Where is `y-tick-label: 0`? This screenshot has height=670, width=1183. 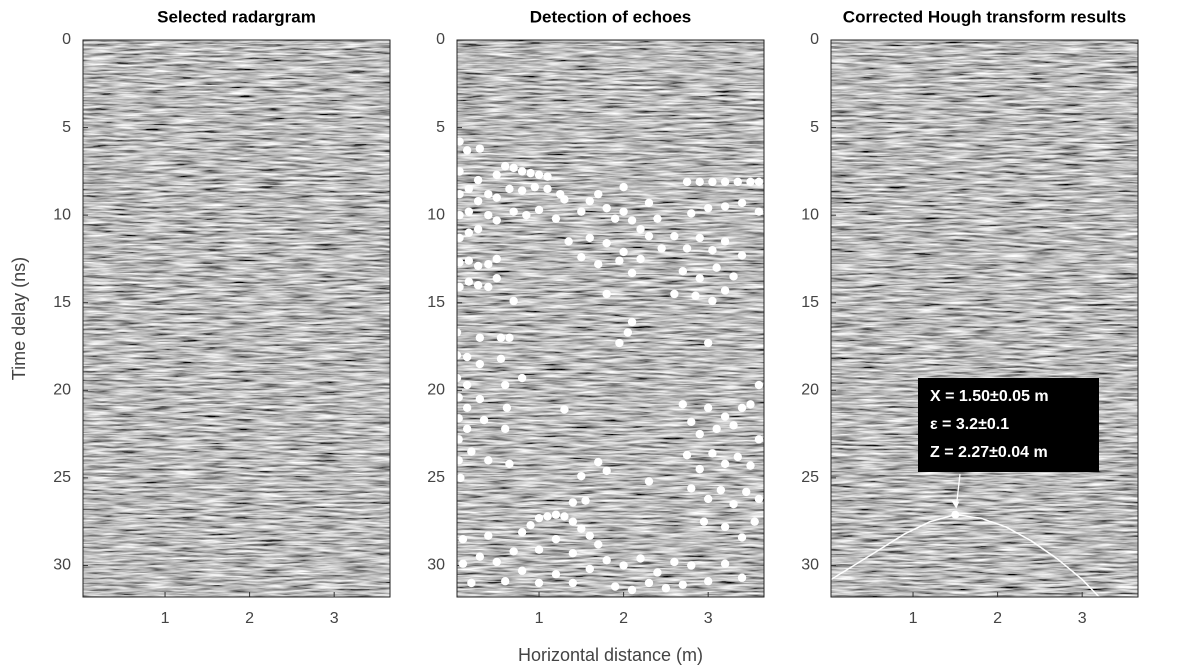 y-tick-label: 0 is located at coordinates (66, 39).